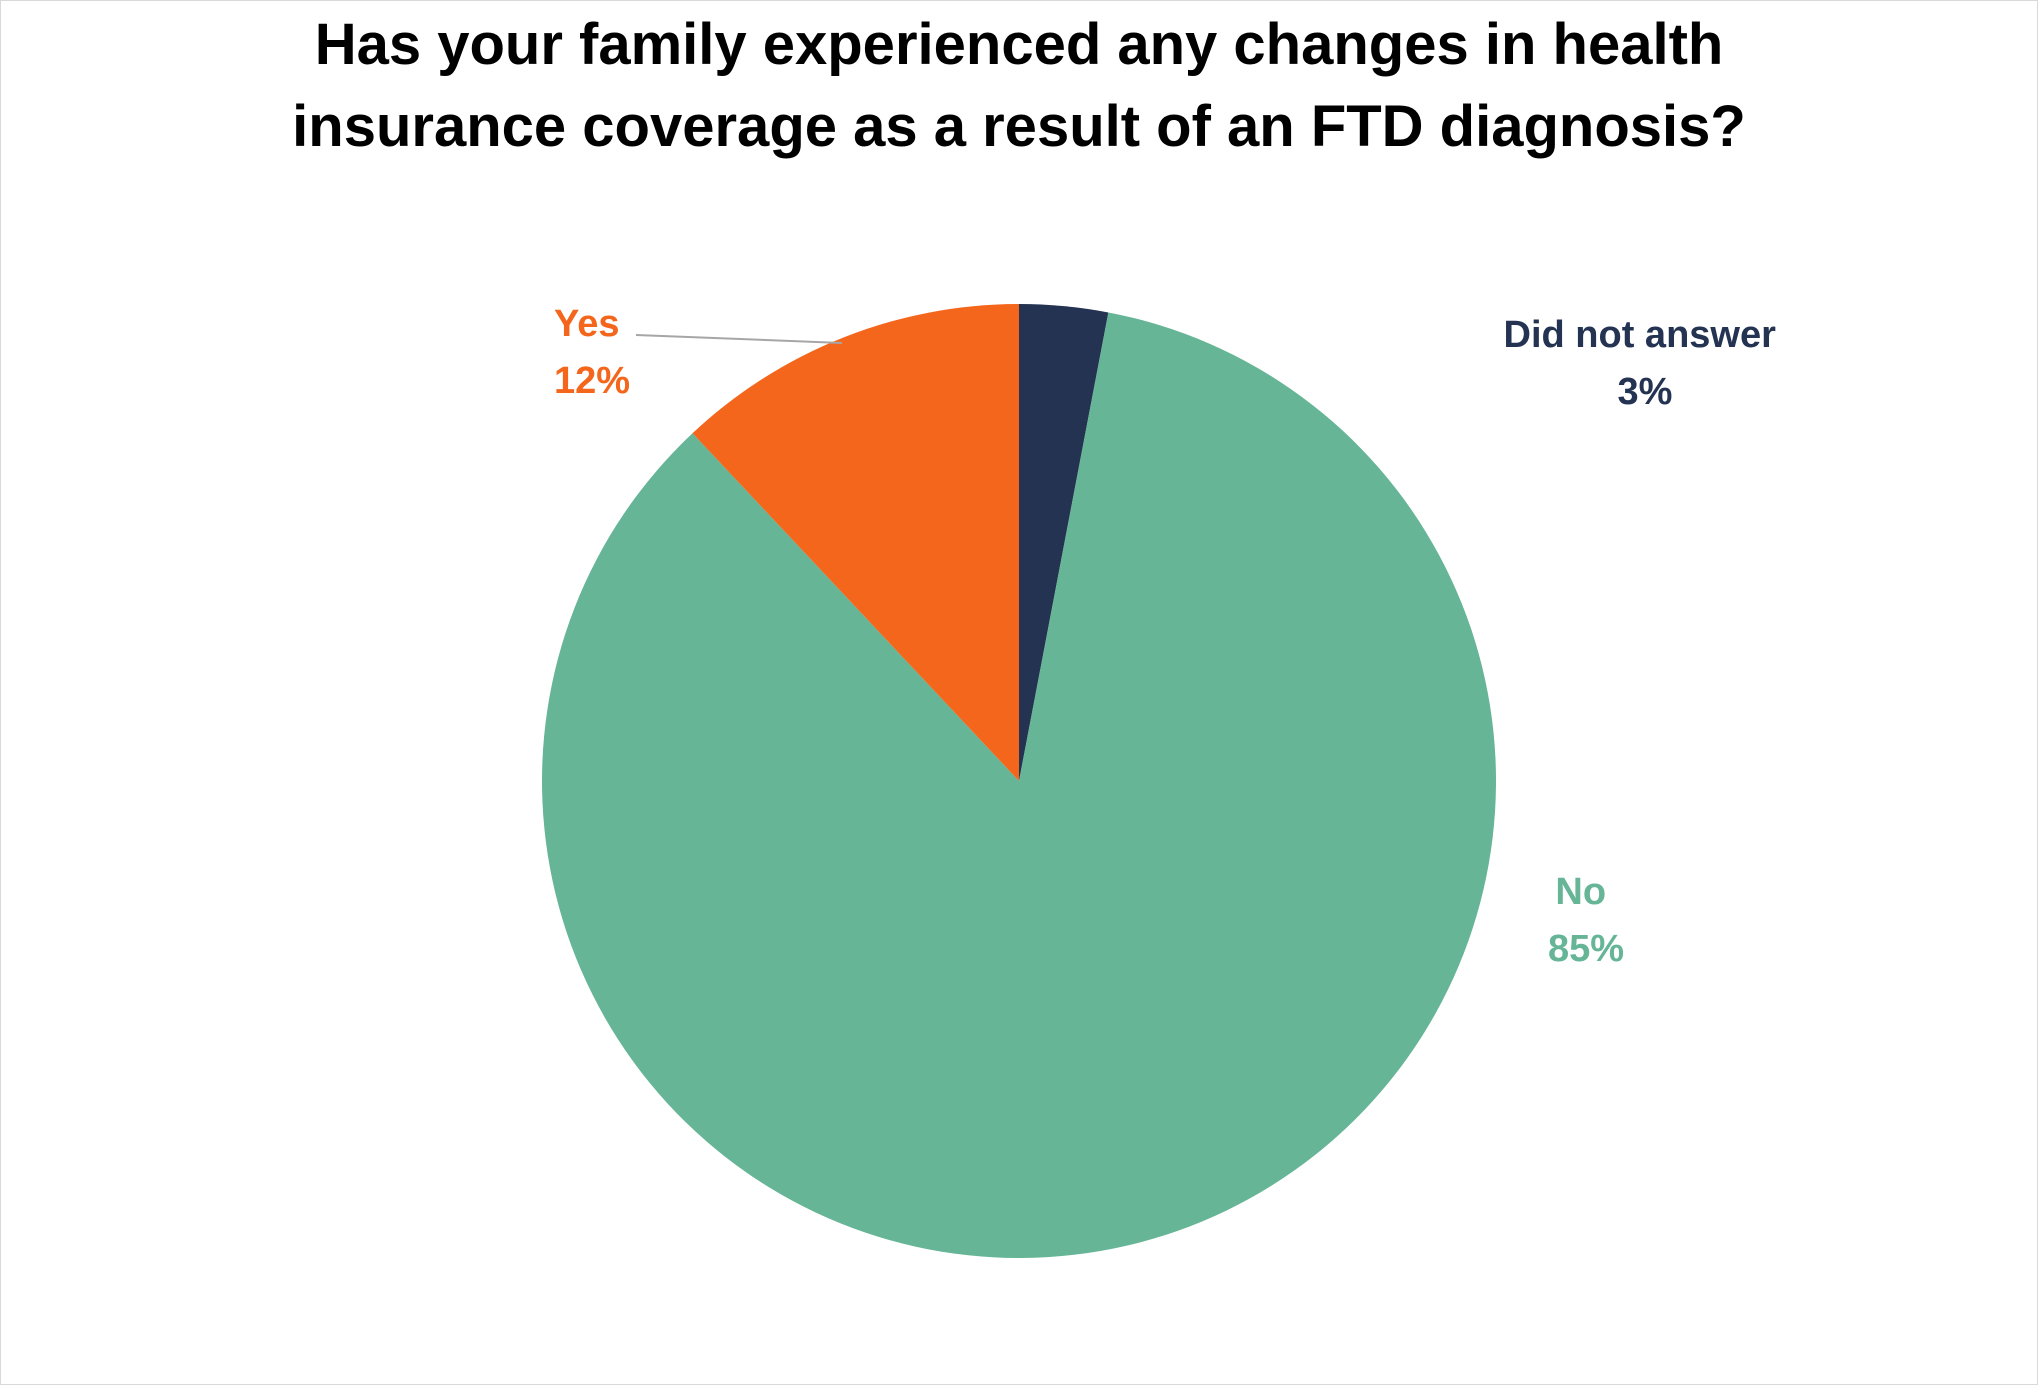 This screenshot has width=2038, height=1385. What do you see at coordinates (1586, 949) in the screenshot?
I see `label-no-value: 85%` at bounding box center [1586, 949].